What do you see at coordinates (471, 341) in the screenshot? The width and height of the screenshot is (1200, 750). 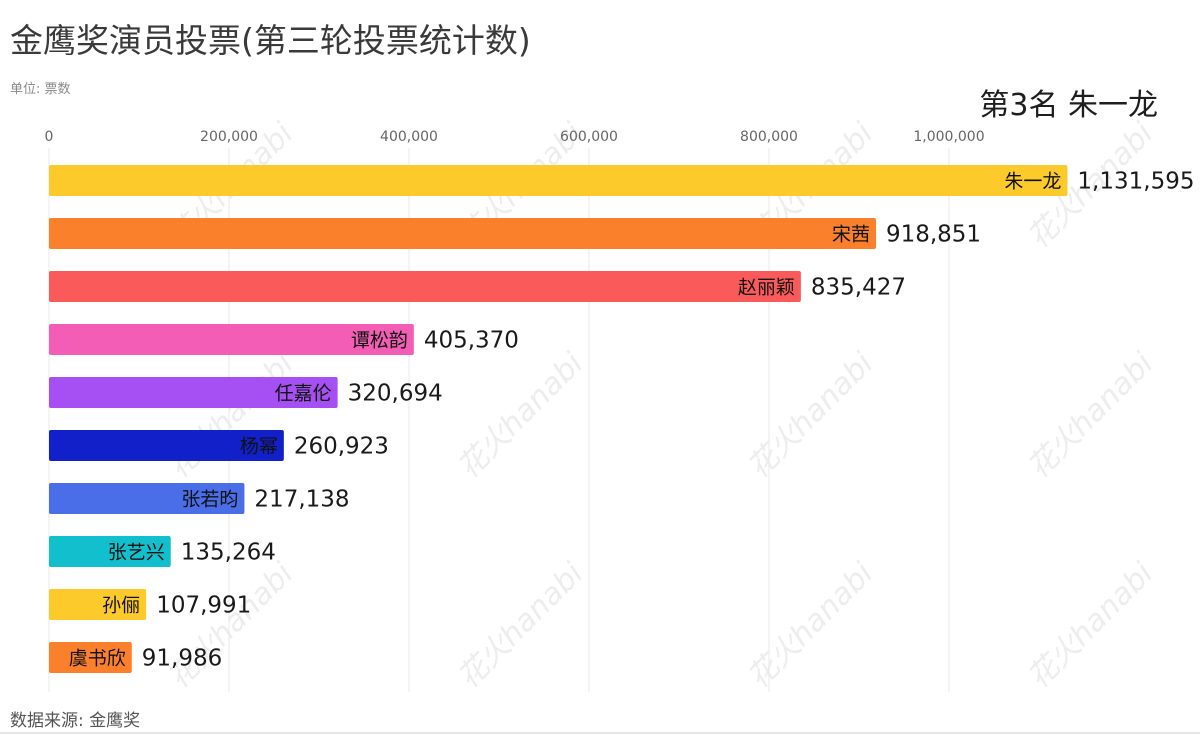 I see `bar-value-label: 405,370` at bounding box center [471, 341].